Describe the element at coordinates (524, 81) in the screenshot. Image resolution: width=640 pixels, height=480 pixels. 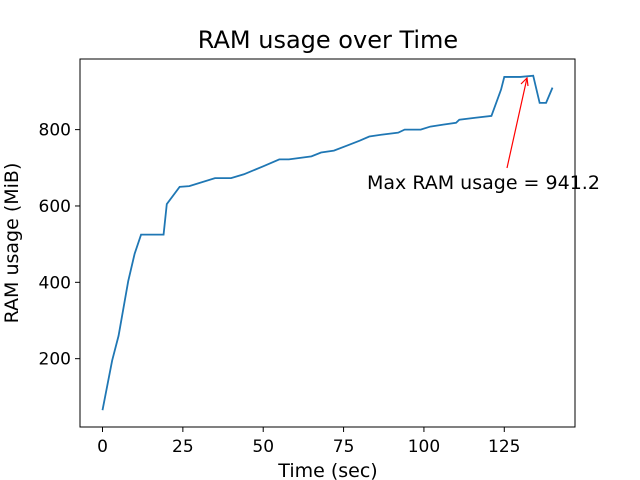
I see `annotation-arrowhead` at that location.